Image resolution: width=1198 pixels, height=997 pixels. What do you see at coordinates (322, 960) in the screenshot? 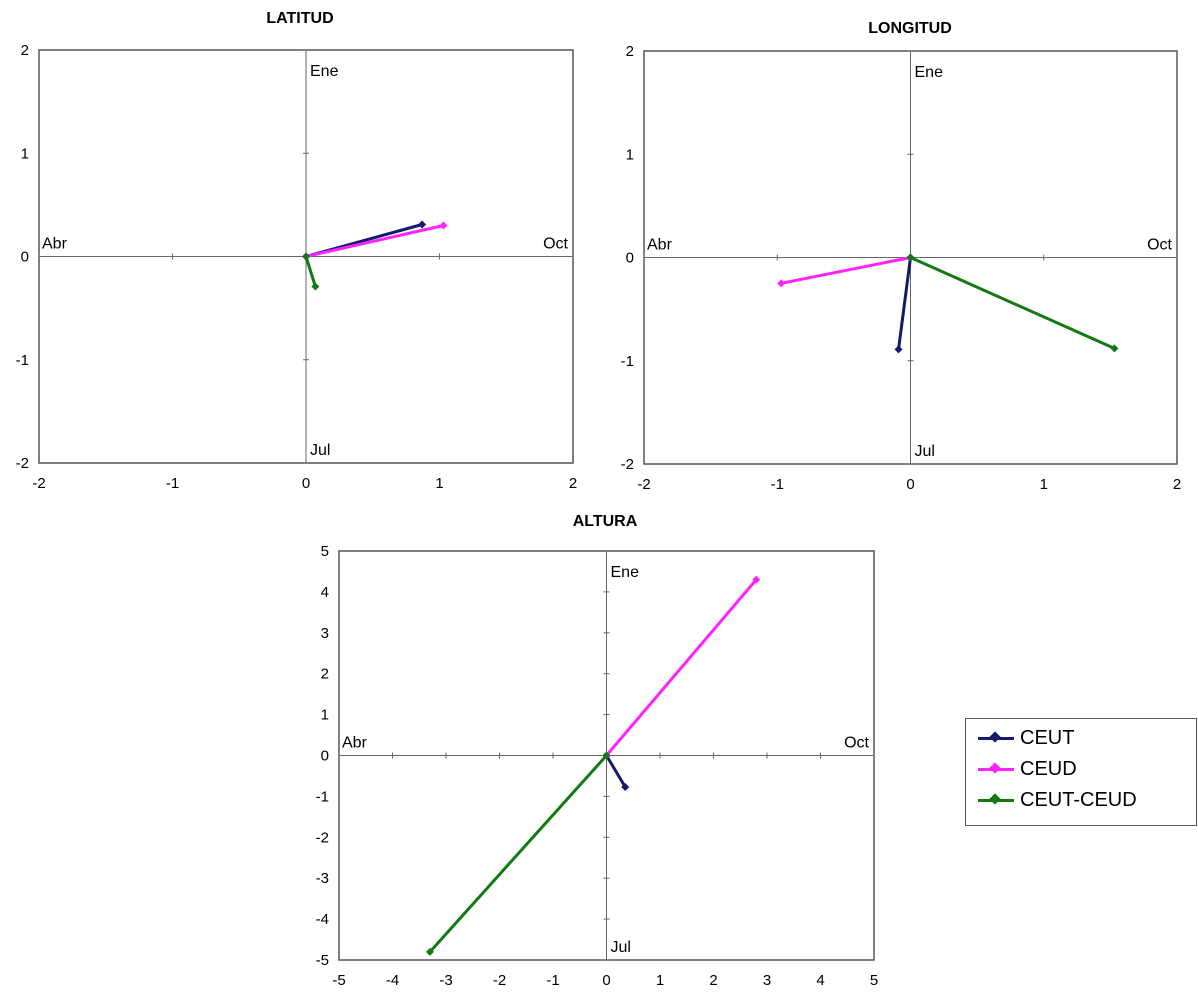
I see `y-tick-label: -5` at bounding box center [322, 960].